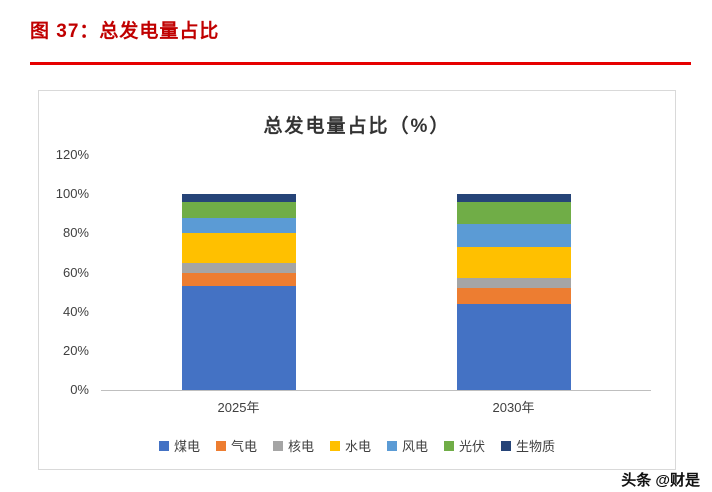 This screenshot has width=712, height=492. I want to click on y-axis-tick-label: 80%, so click(75, 233).